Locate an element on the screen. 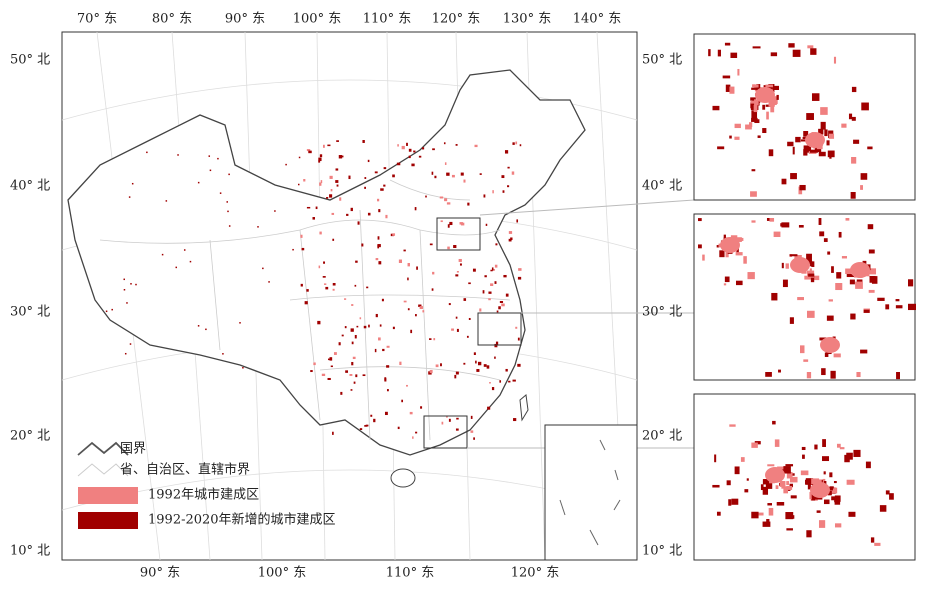 This screenshot has width=941, height=590. lon-label-top: 140° 东 is located at coordinates (597, 19).